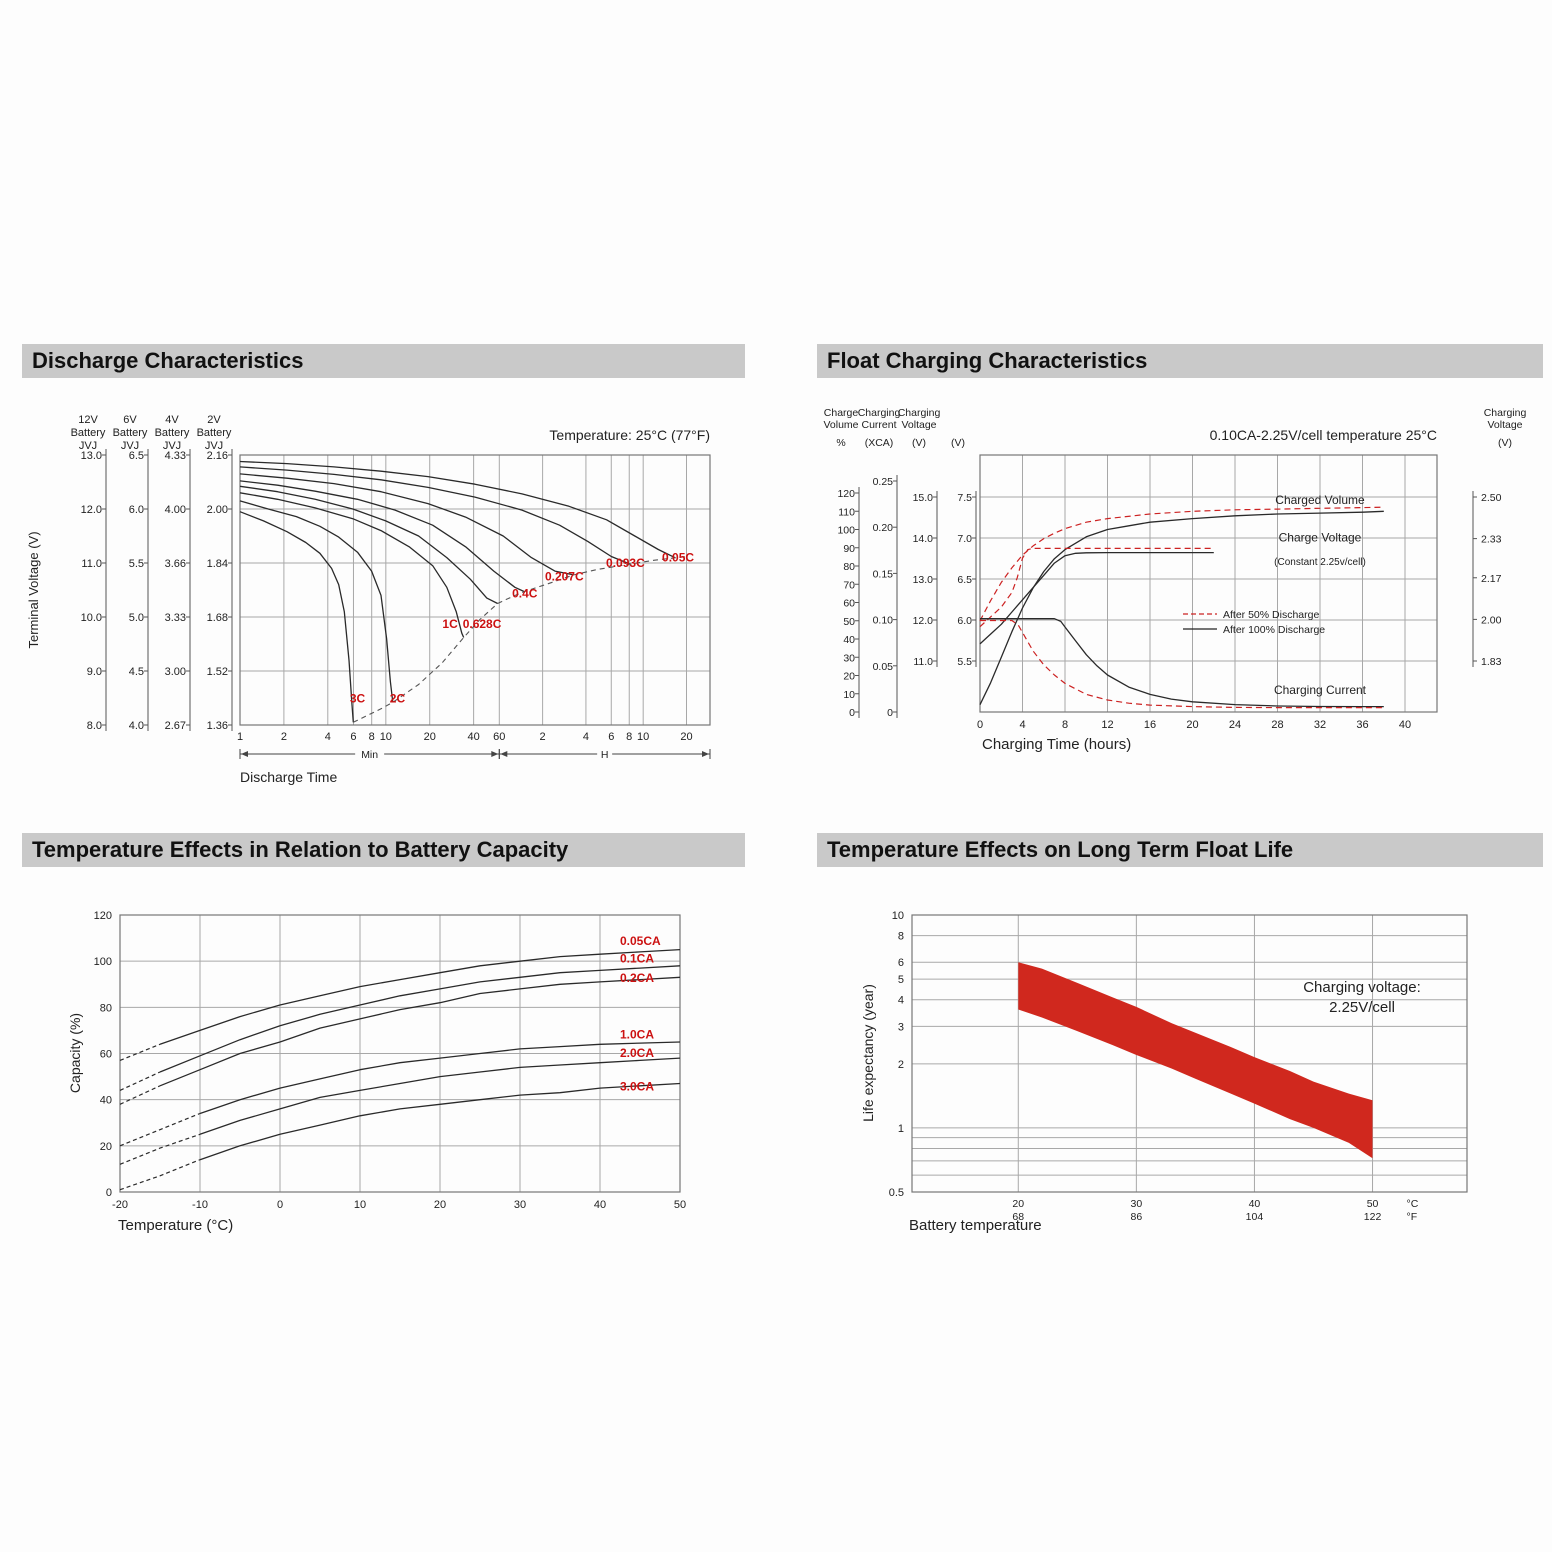 The image size is (1552, 1552). I want to click on svg-text: 7.5, so click(964, 498).